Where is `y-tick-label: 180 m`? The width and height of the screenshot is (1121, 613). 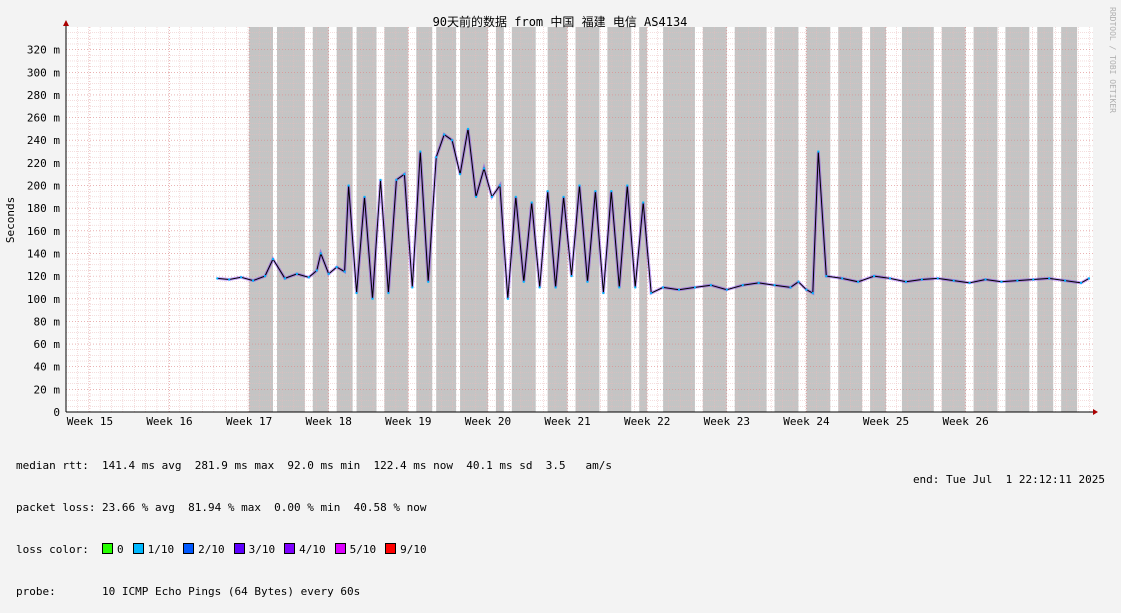 y-tick-label: 180 m is located at coordinates (43, 208).